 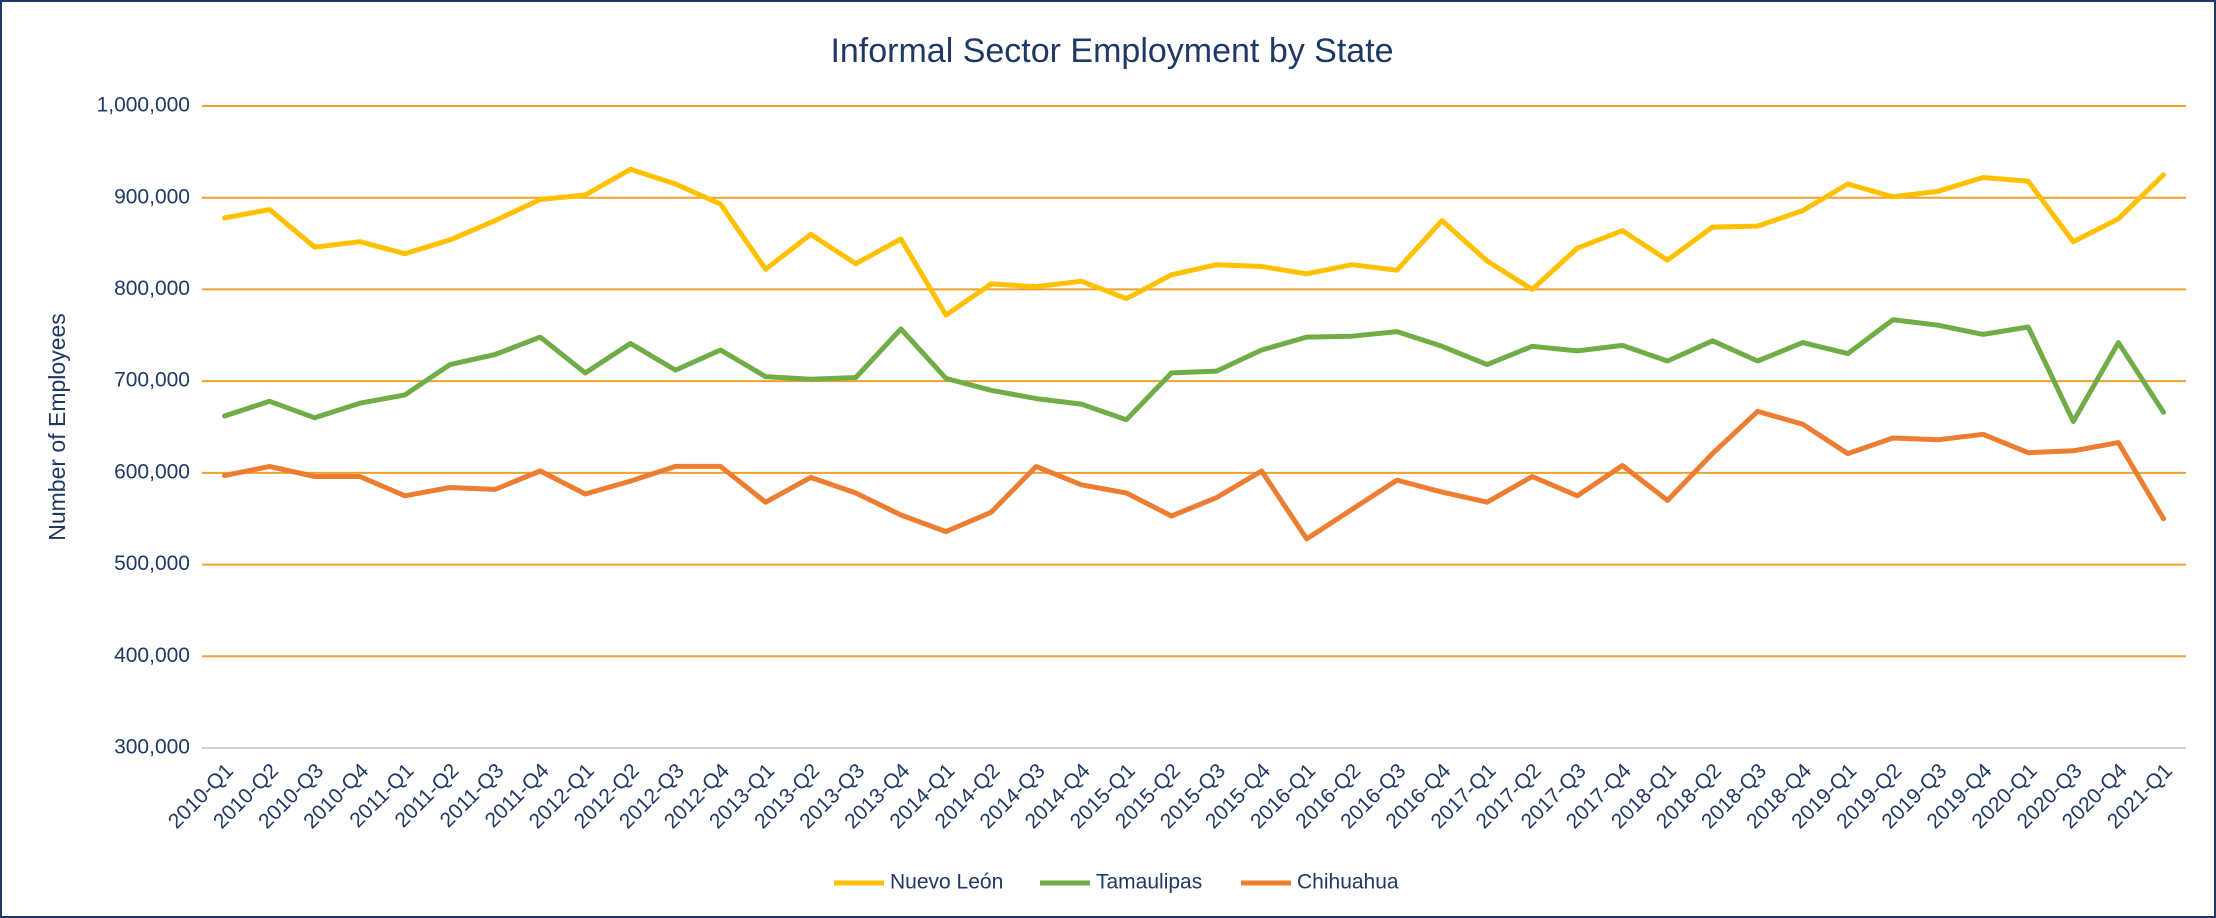 I want to click on y-tick-label: 400,000, so click(x=152, y=655).